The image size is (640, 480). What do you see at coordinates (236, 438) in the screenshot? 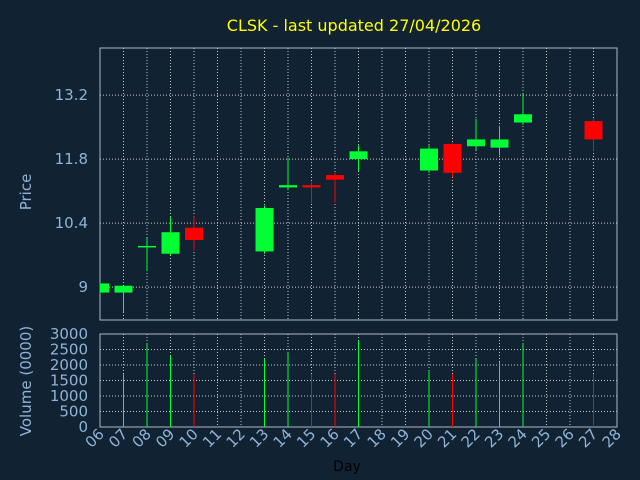
I see `x-tick-label: 12` at bounding box center [236, 438].